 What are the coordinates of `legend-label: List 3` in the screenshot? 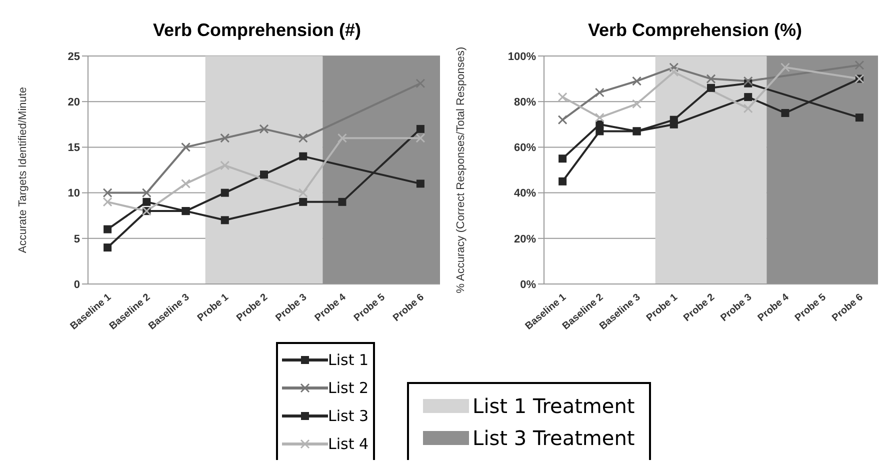 It's located at (348, 416).